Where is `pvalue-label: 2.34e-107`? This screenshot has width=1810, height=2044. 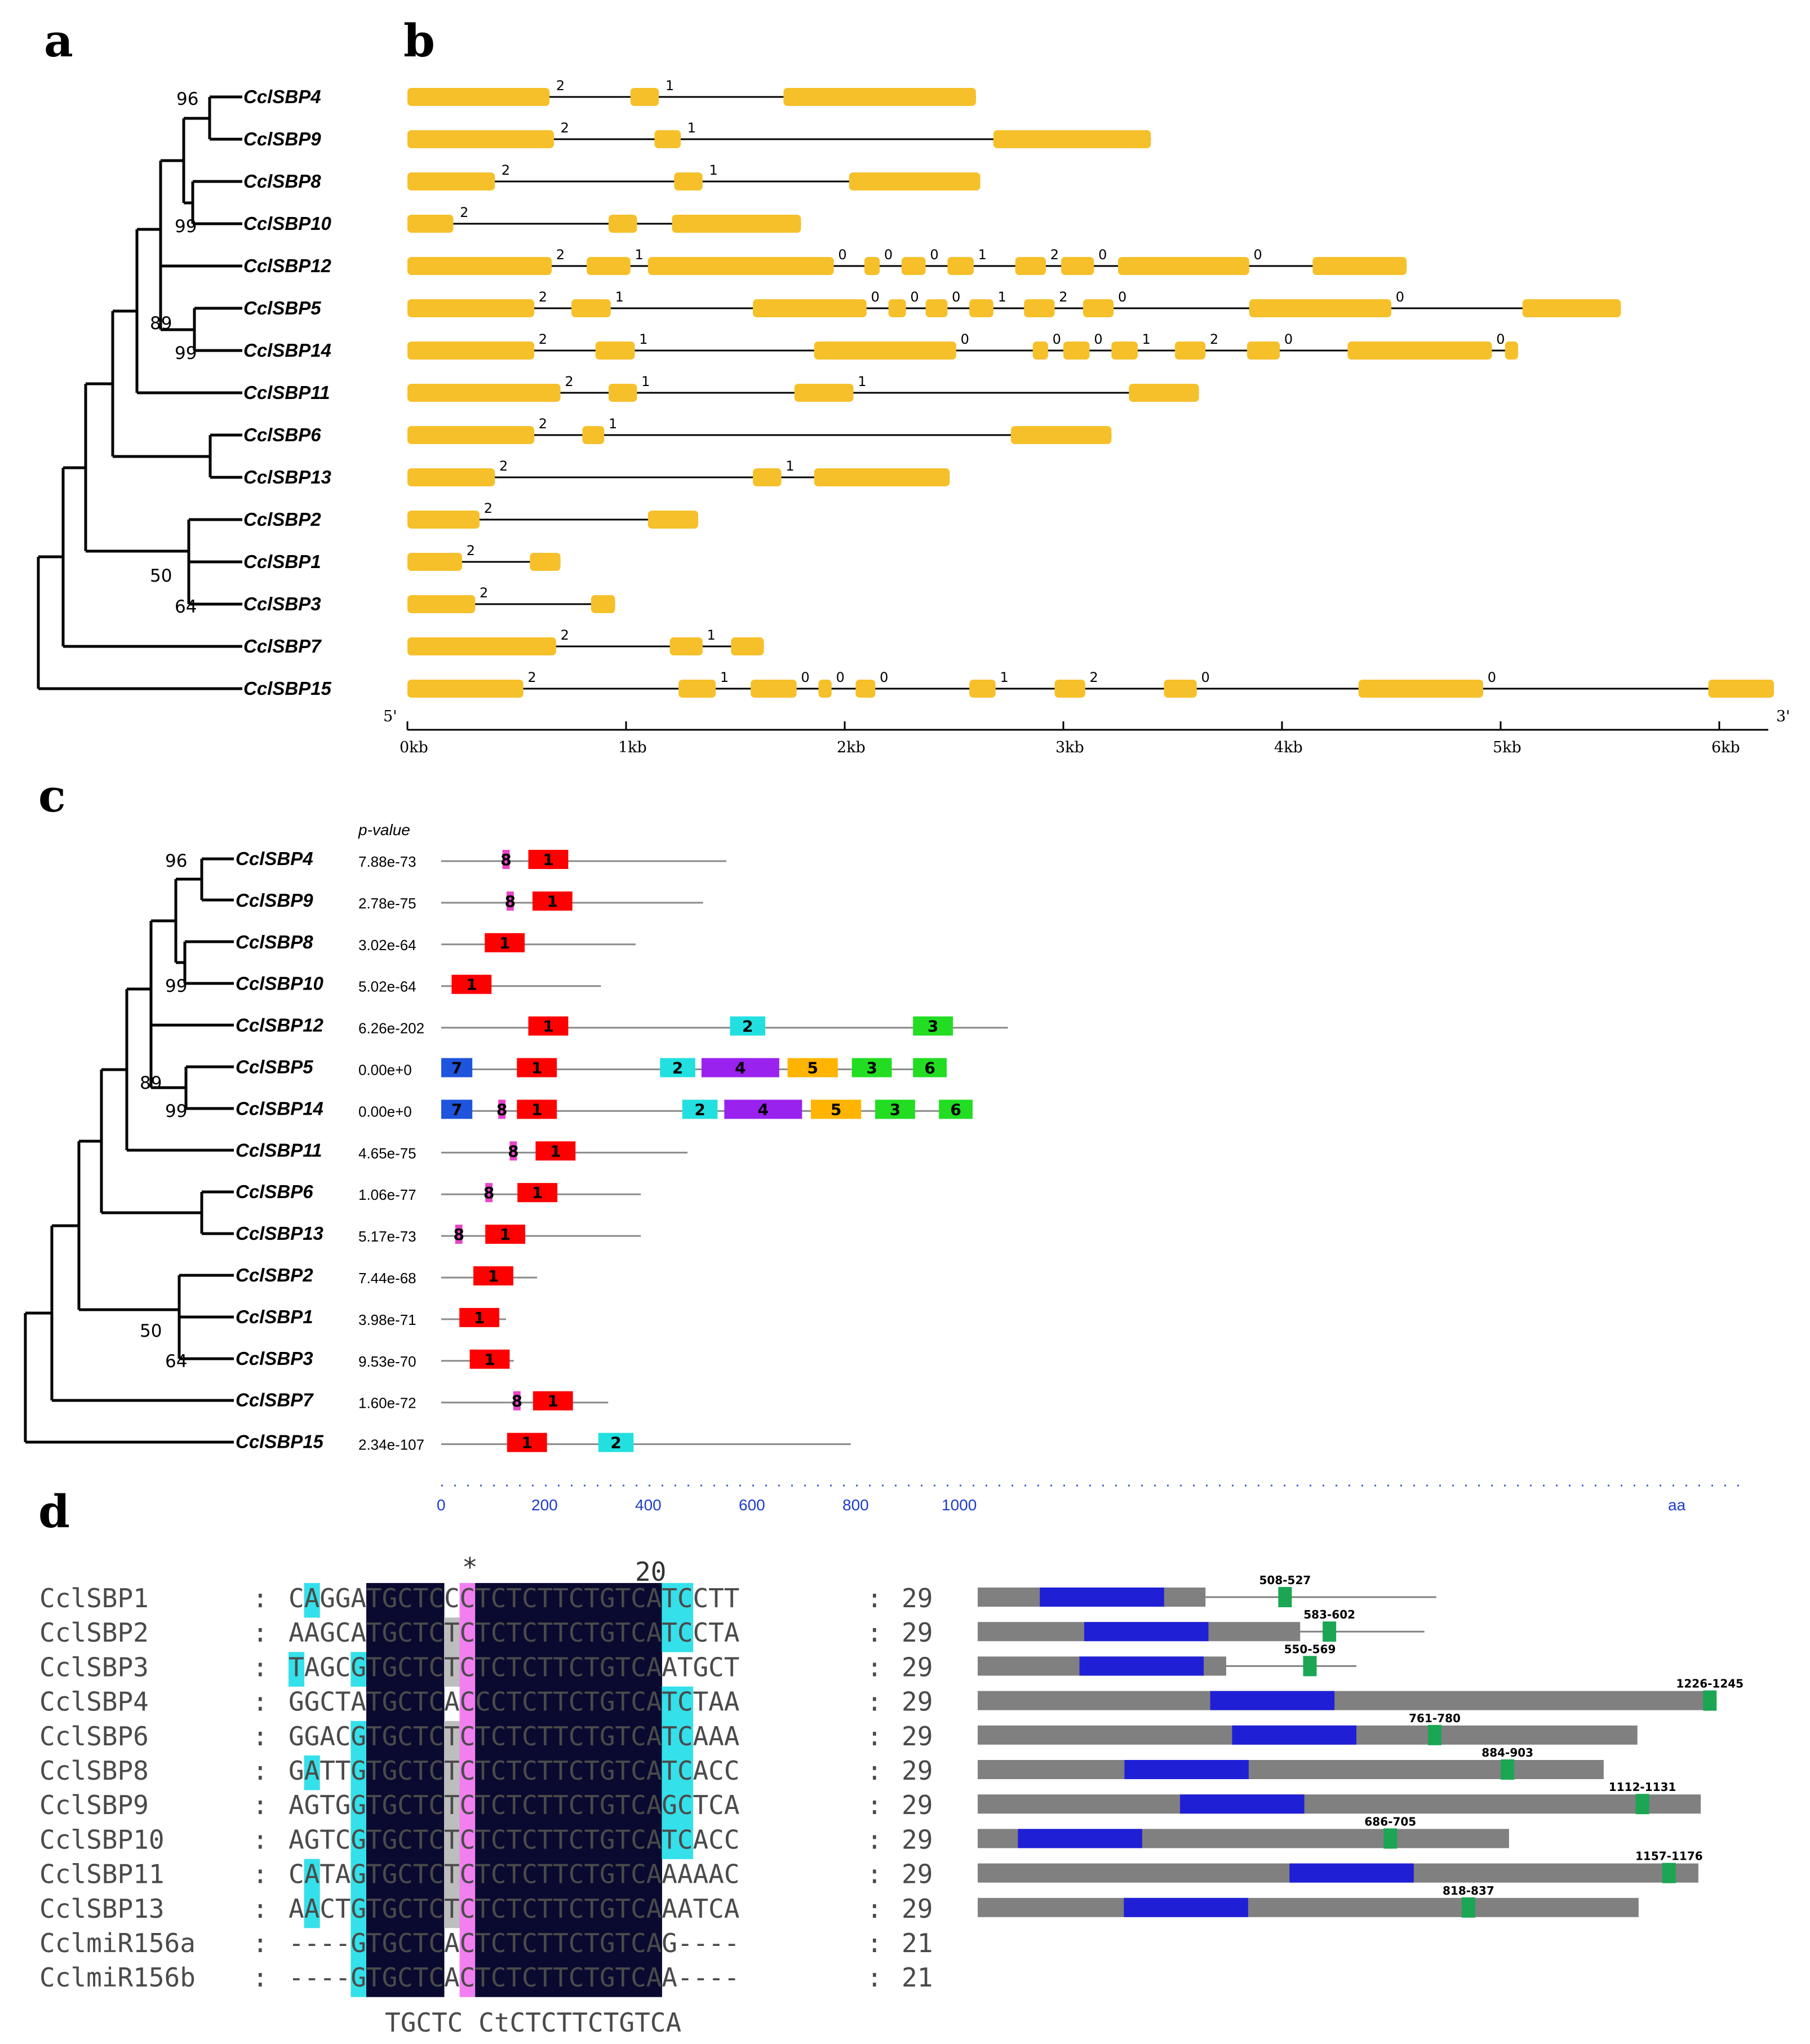
pvalue-label: 2.34e-107 is located at coordinates (391, 1444).